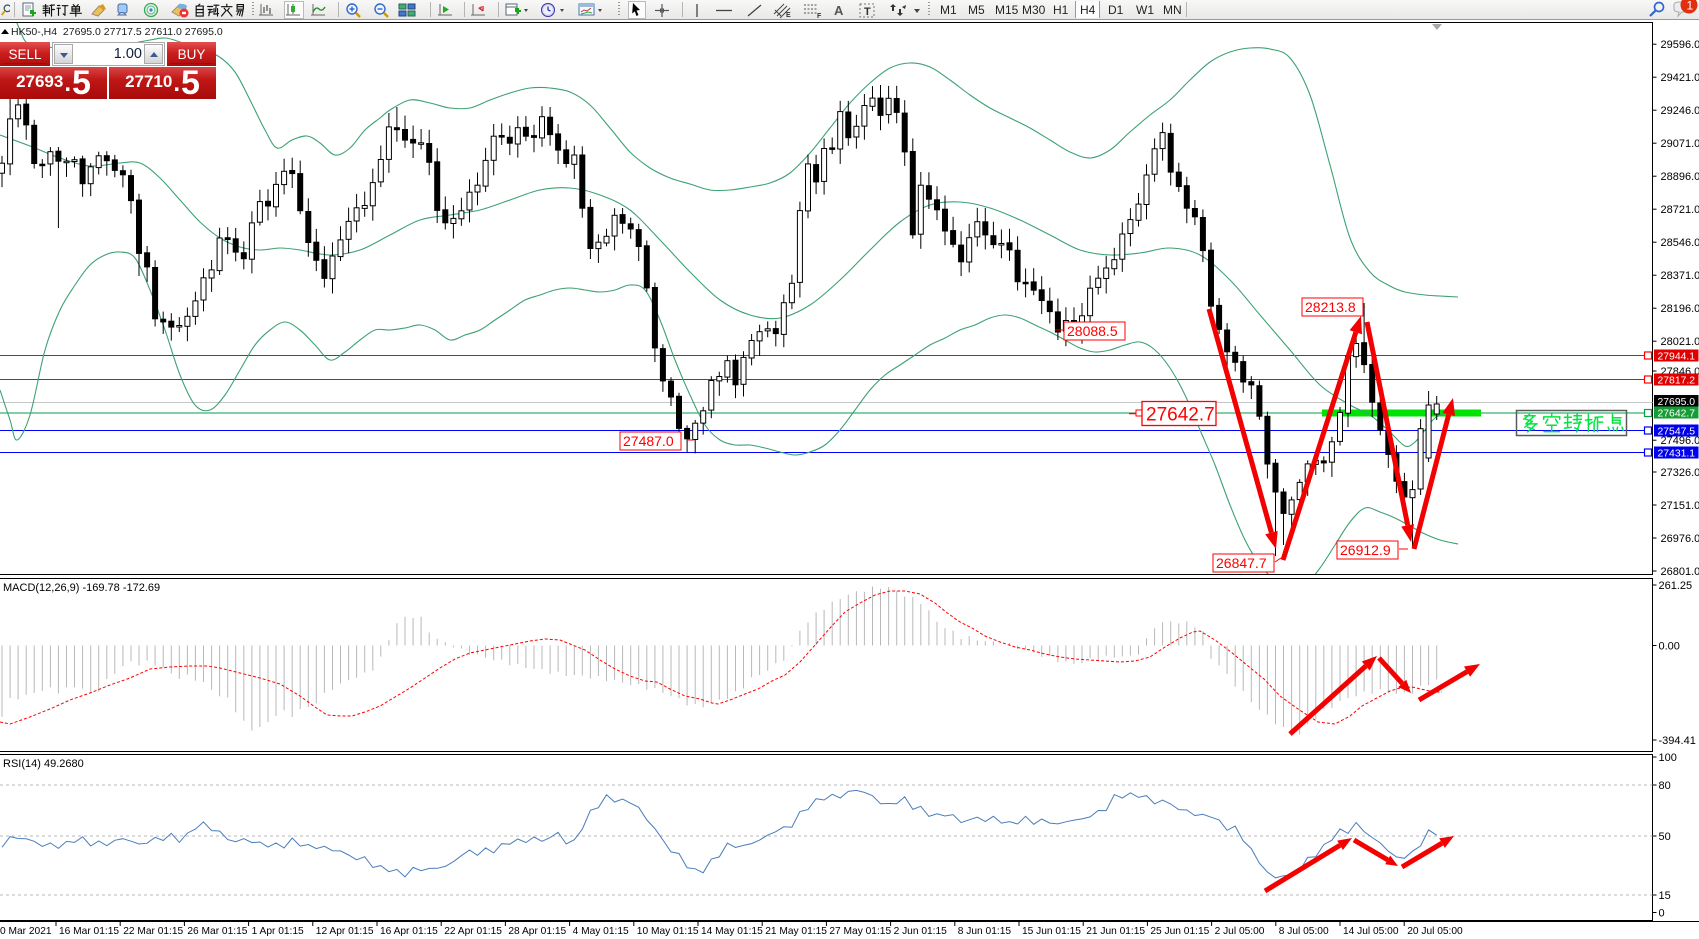 This screenshot has height=939, width=1699. Describe the element at coordinates (1680, 309) in the screenshot. I see `svg-text: 28196.0` at that location.